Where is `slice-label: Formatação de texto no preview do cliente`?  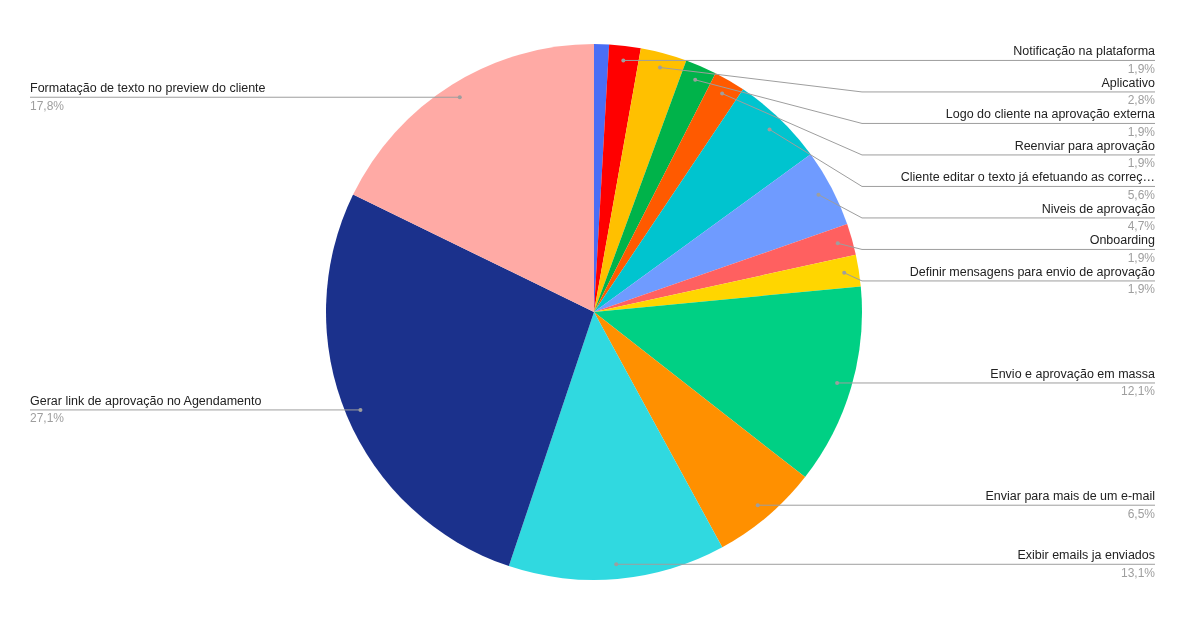 slice-label: Formatação de texto no preview do cliente is located at coordinates (148, 88).